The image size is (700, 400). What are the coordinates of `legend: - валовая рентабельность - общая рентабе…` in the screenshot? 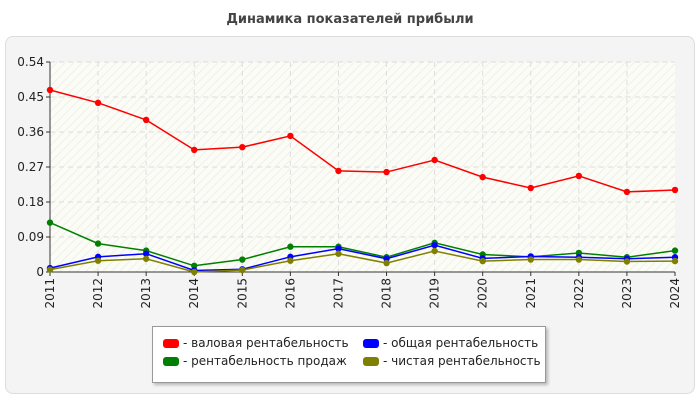 It's located at (349, 354).